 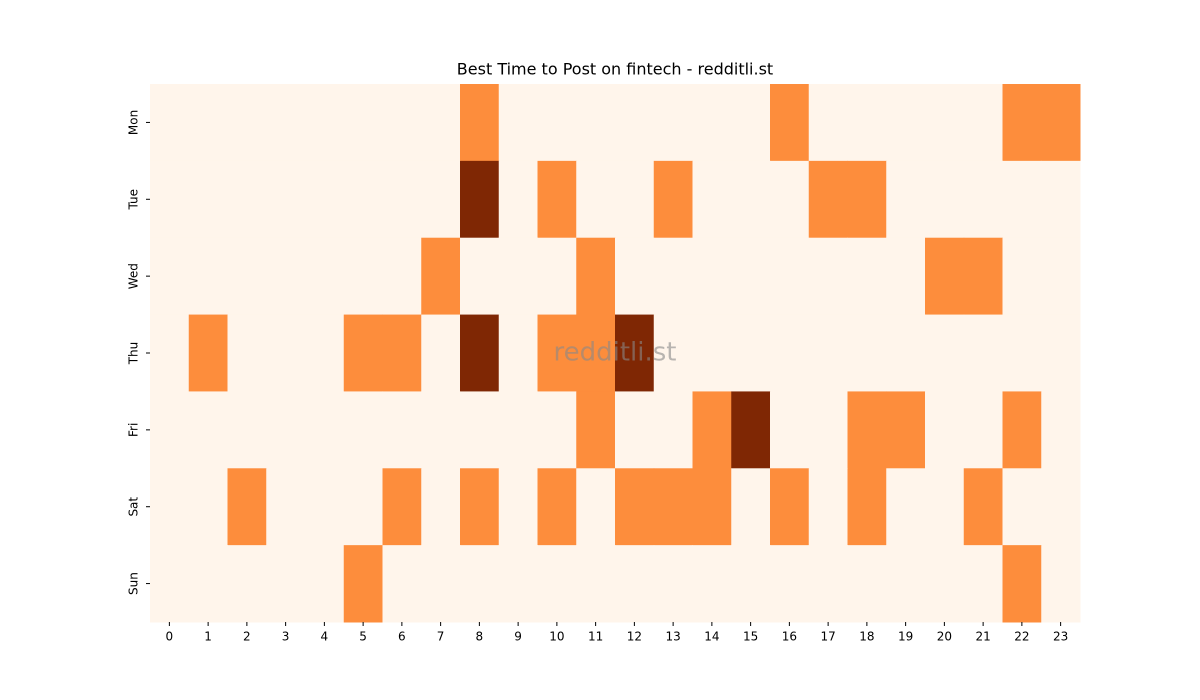 I want to click on x-tick-label: 19, so click(x=905, y=637).